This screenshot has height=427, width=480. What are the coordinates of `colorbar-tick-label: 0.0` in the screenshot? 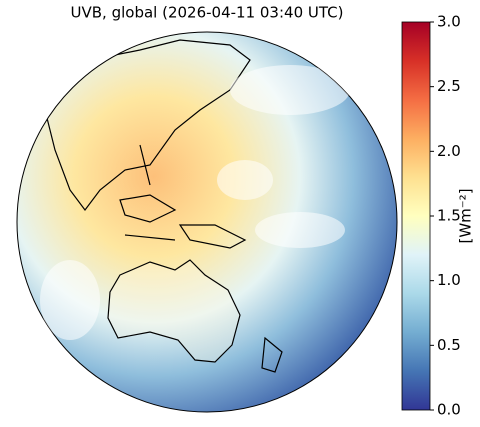 It's located at (449, 410).